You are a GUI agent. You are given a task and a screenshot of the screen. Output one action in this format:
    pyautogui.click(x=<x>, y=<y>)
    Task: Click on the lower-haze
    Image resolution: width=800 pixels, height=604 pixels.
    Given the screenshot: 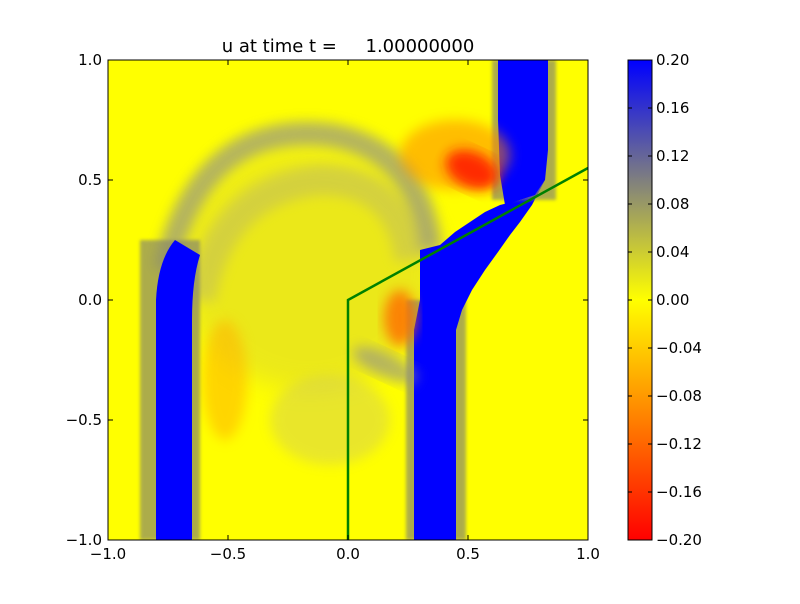 What is the action you would take?
    pyautogui.click(x=330, y=420)
    